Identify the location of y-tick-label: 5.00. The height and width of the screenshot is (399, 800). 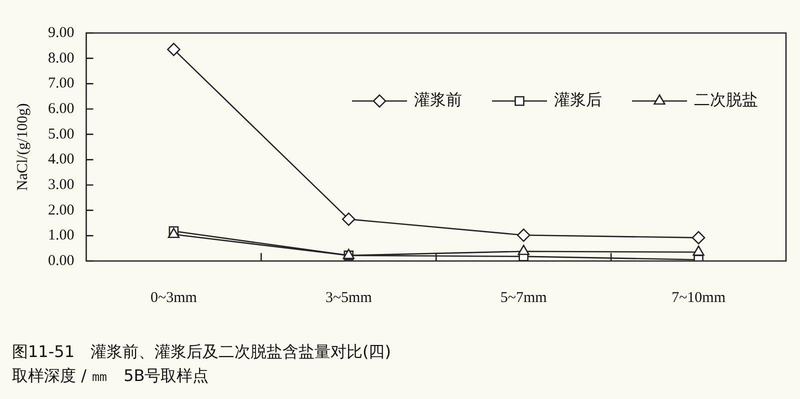
(61, 134).